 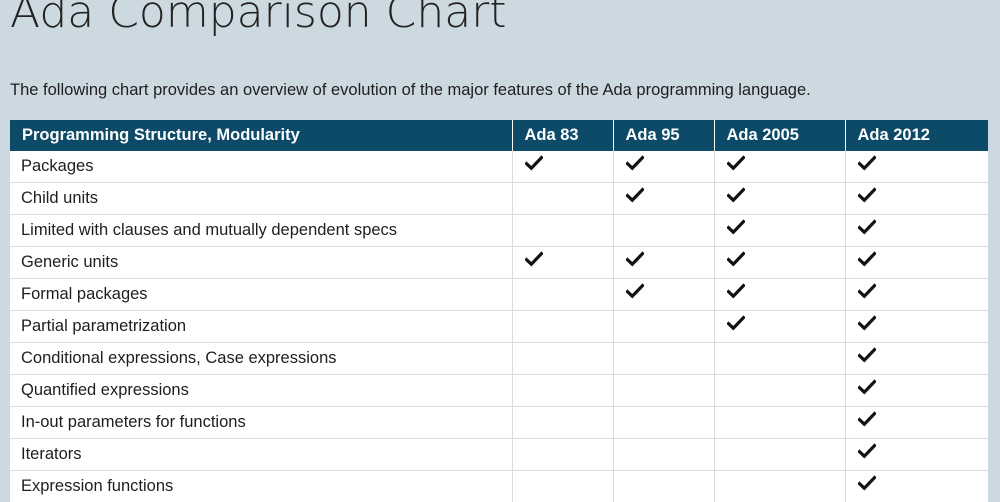 I want to click on page-title: Ada Comparison Chart, so click(x=258, y=19).